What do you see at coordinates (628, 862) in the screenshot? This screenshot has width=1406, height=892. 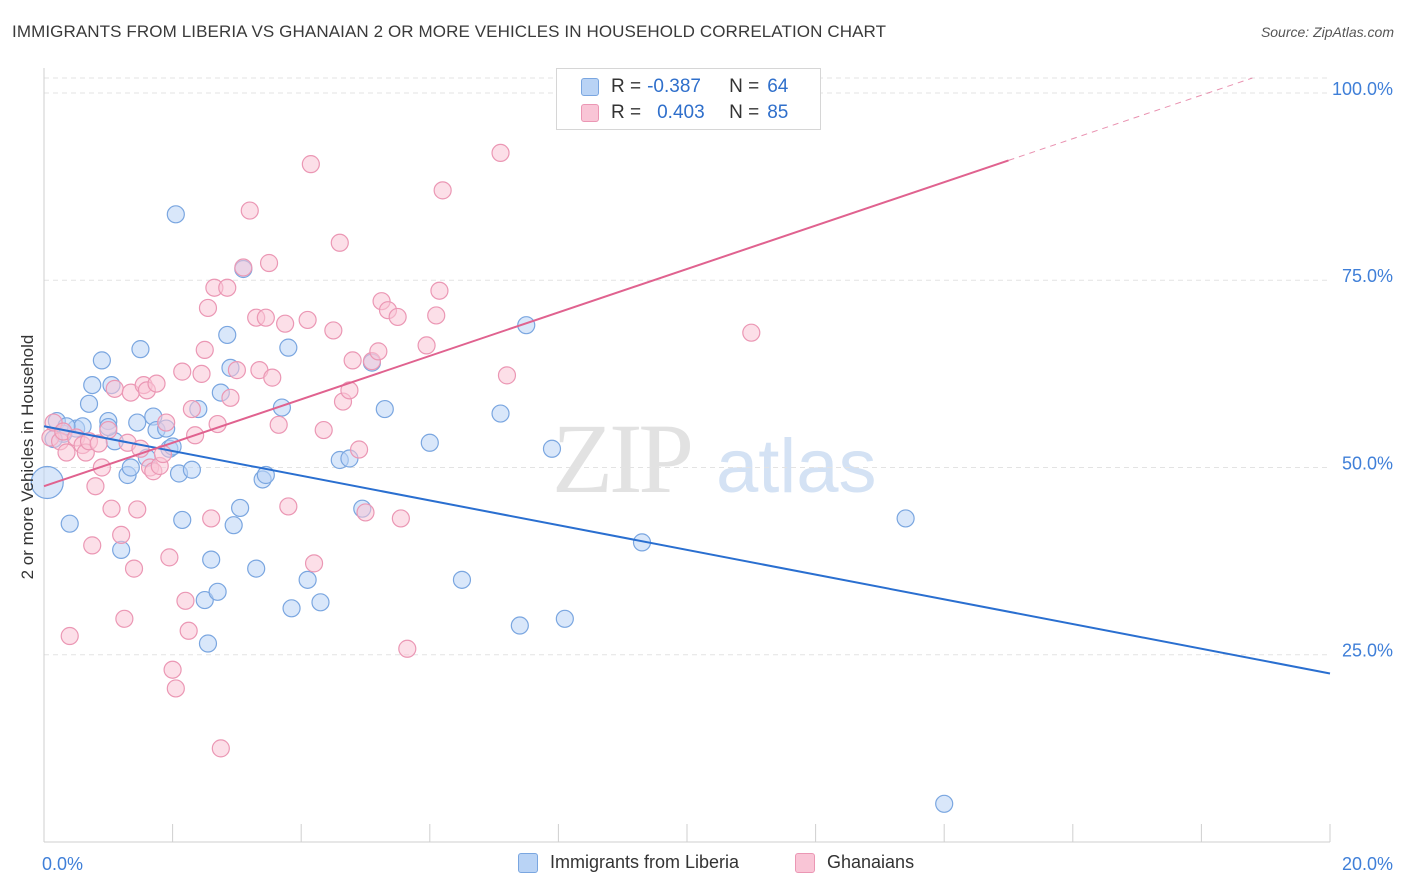 I see `legend-item-liberia: Immigrants from Liberia` at bounding box center [628, 862].